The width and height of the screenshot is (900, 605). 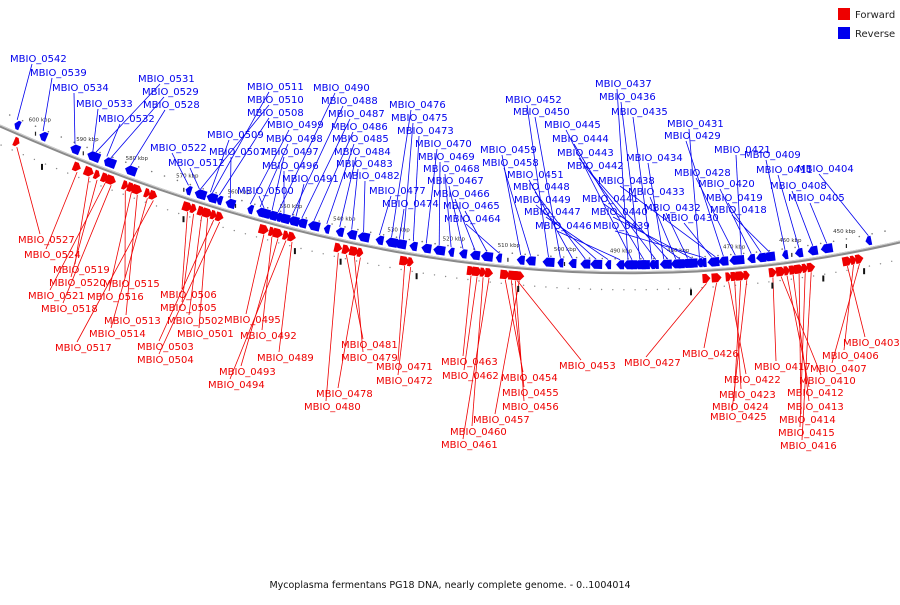 I want to click on forward-gene-label: MBIO_0457, so click(x=501, y=420).